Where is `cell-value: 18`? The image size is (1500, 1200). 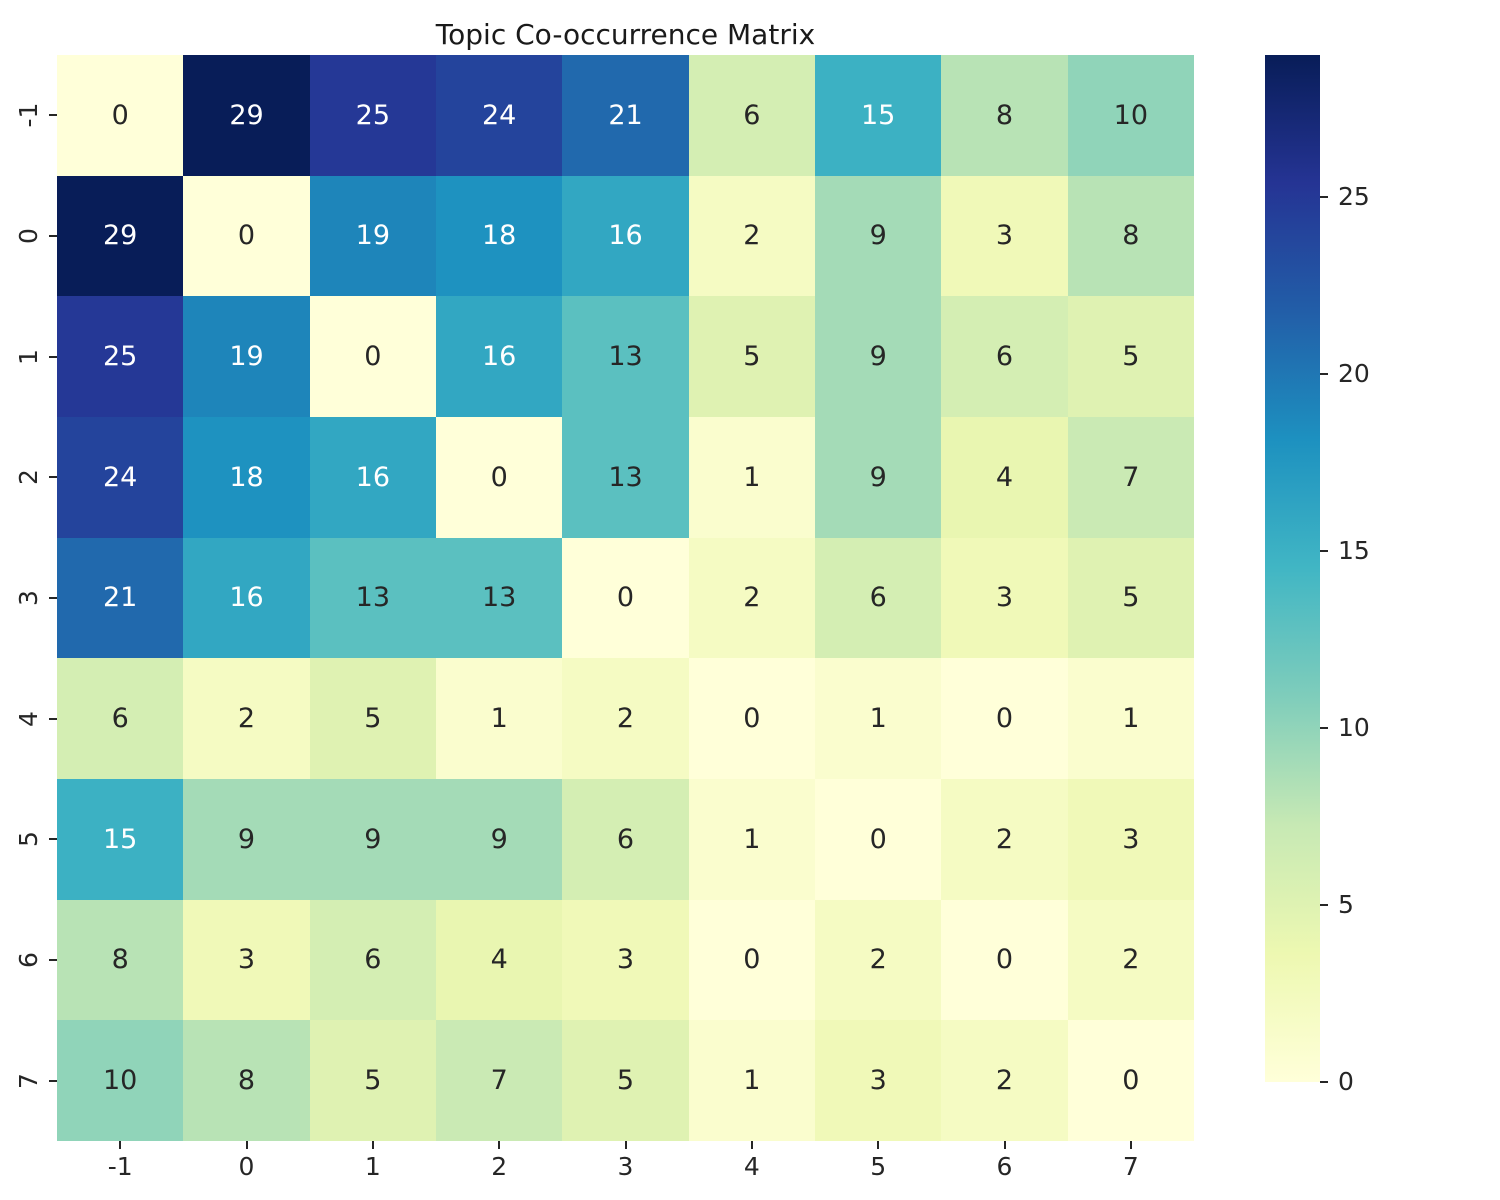 cell-value: 18 is located at coordinates (499, 236).